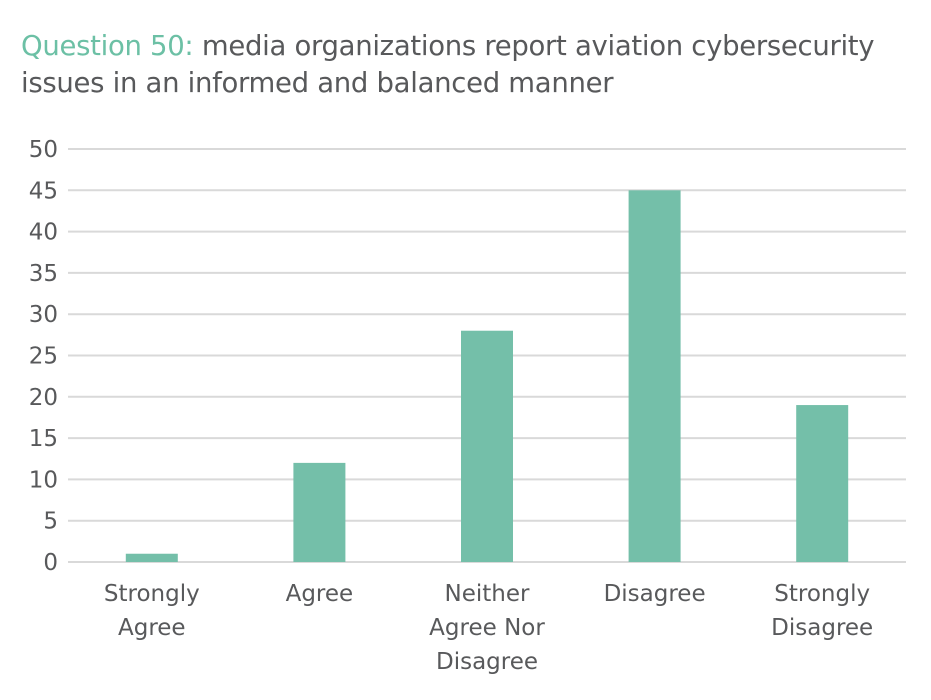  Describe the element at coordinates (50, 563) in the screenshot. I see `y-tick-label: 0` at that location.